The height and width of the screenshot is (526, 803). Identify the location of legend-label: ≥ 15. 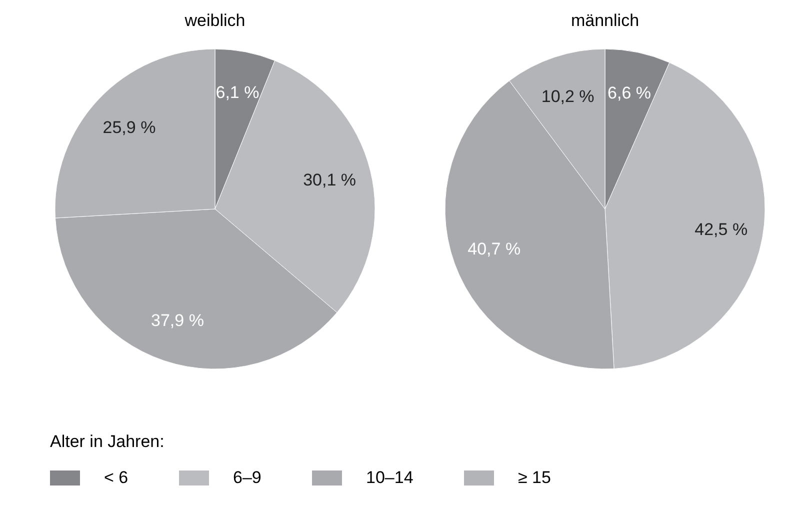
(534, 477).